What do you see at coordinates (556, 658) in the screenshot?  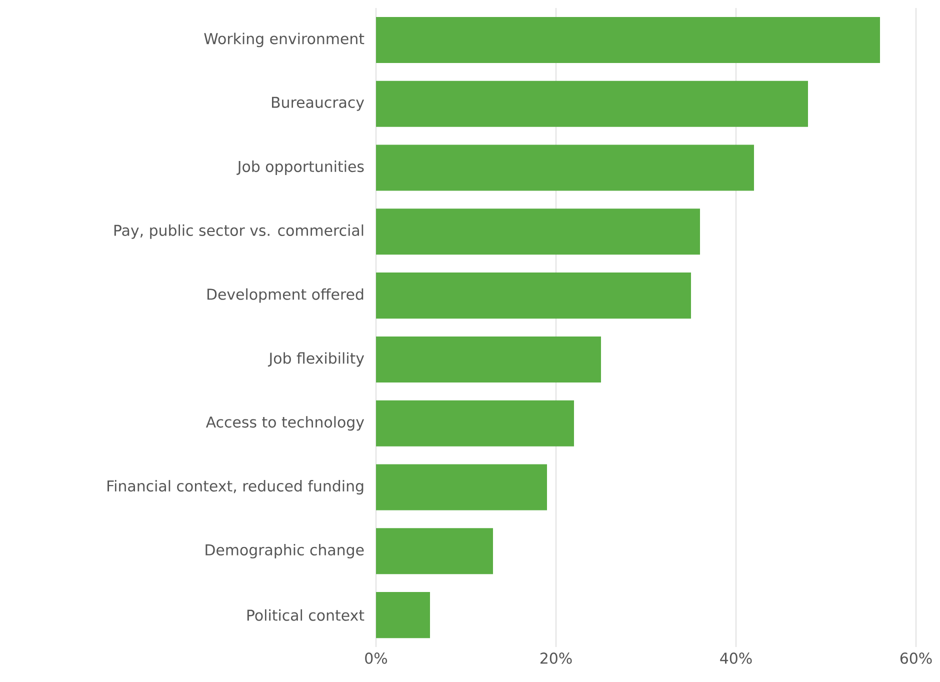 I see `x-tick-label: 20%` at bounding box center [556, 658].